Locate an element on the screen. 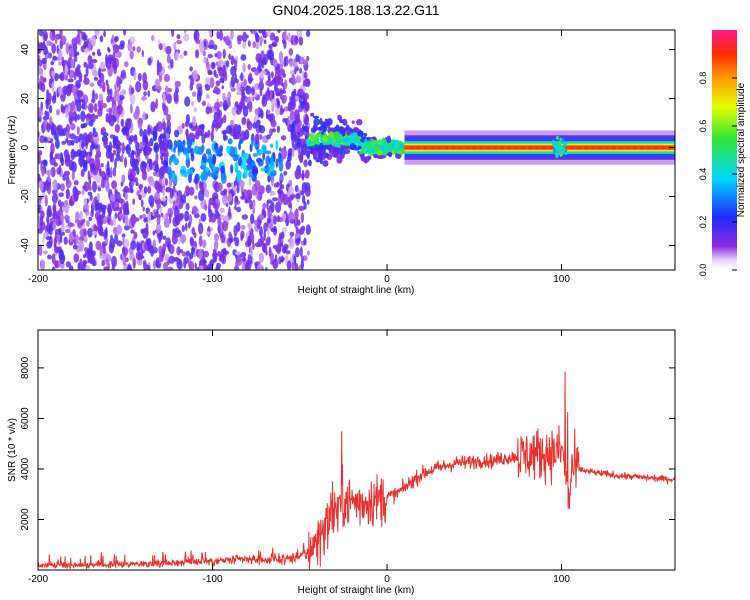  spectrogram-x-label: Height of straight line (km) is located at coordinates (356, 290).